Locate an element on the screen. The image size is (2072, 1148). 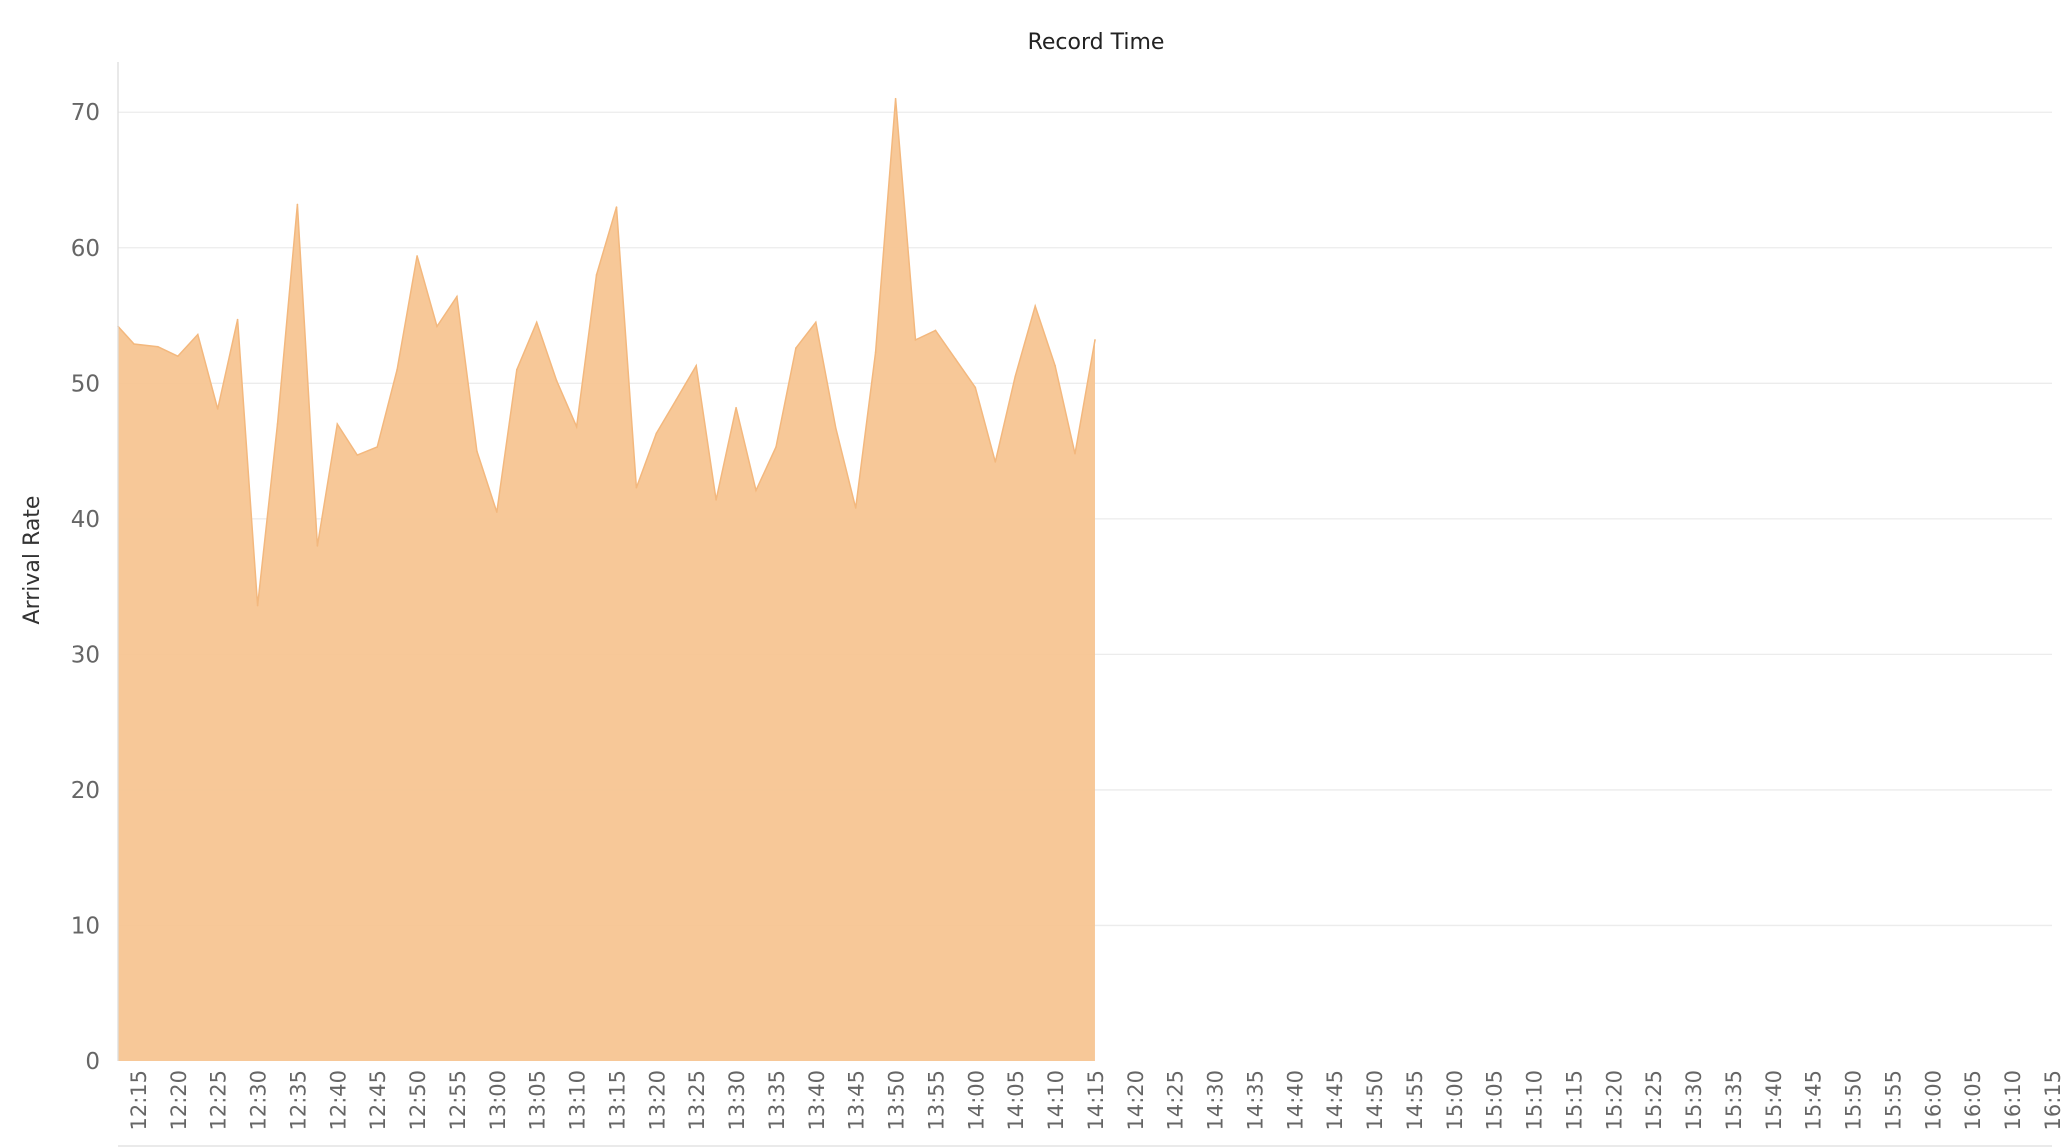
y-tick-label: 40 is located at coordinates (85, 520).